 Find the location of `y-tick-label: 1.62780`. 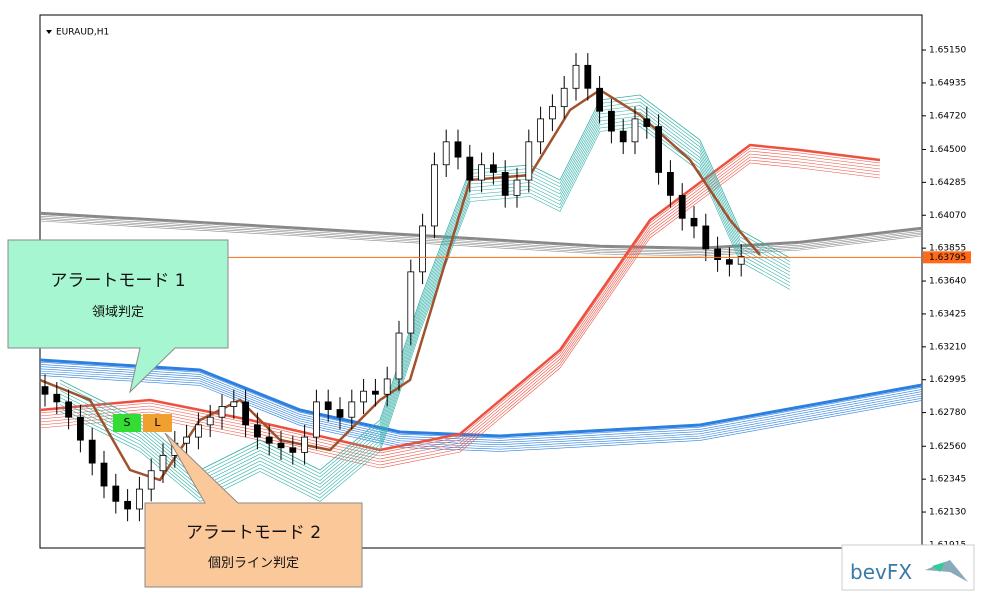

y-tick-label: 1.62780 is located at coordinates (947, 413).